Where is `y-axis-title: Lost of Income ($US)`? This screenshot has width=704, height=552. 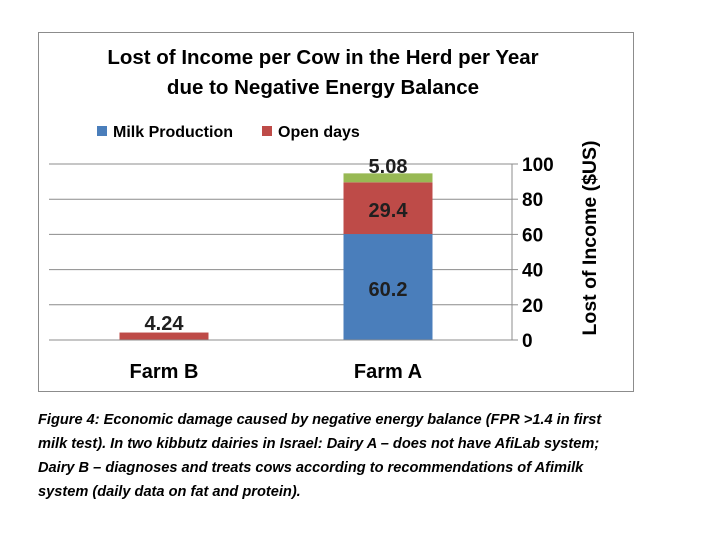 y-axis-title: Lost of Income ($US) is located at coordinates (590, 237).